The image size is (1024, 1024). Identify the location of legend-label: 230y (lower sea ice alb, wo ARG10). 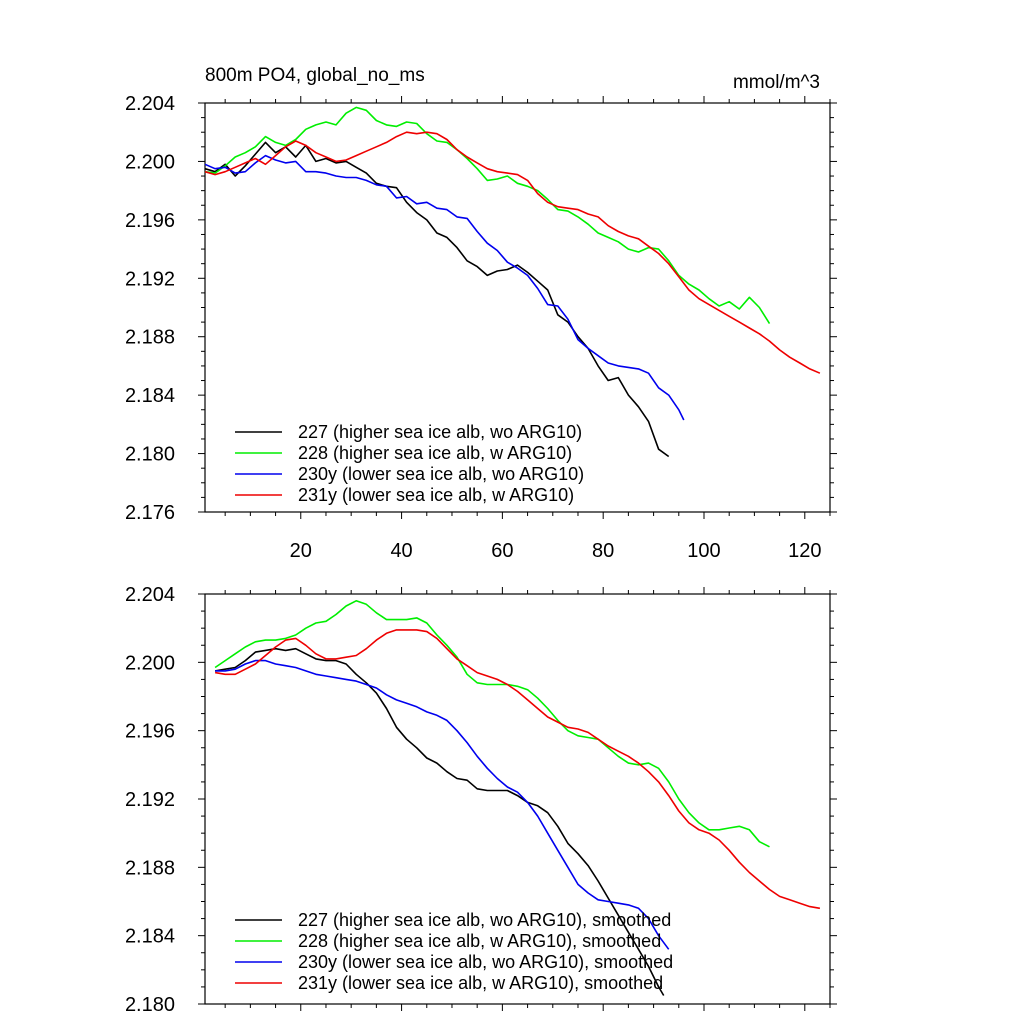
(441, 474).